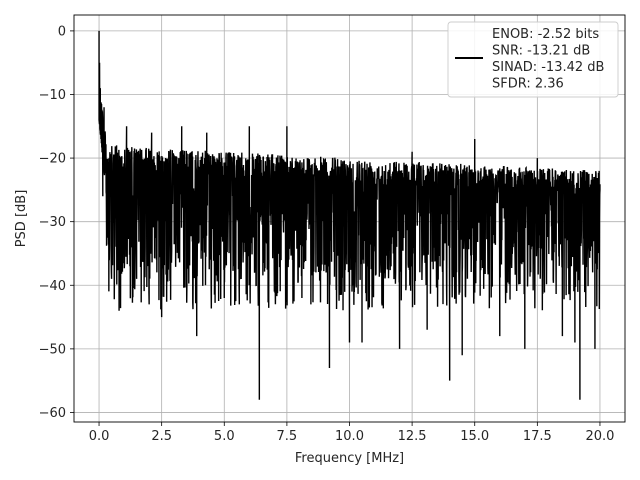  I want to click on x-tick-label-1: 2.5, so click(161, 436).